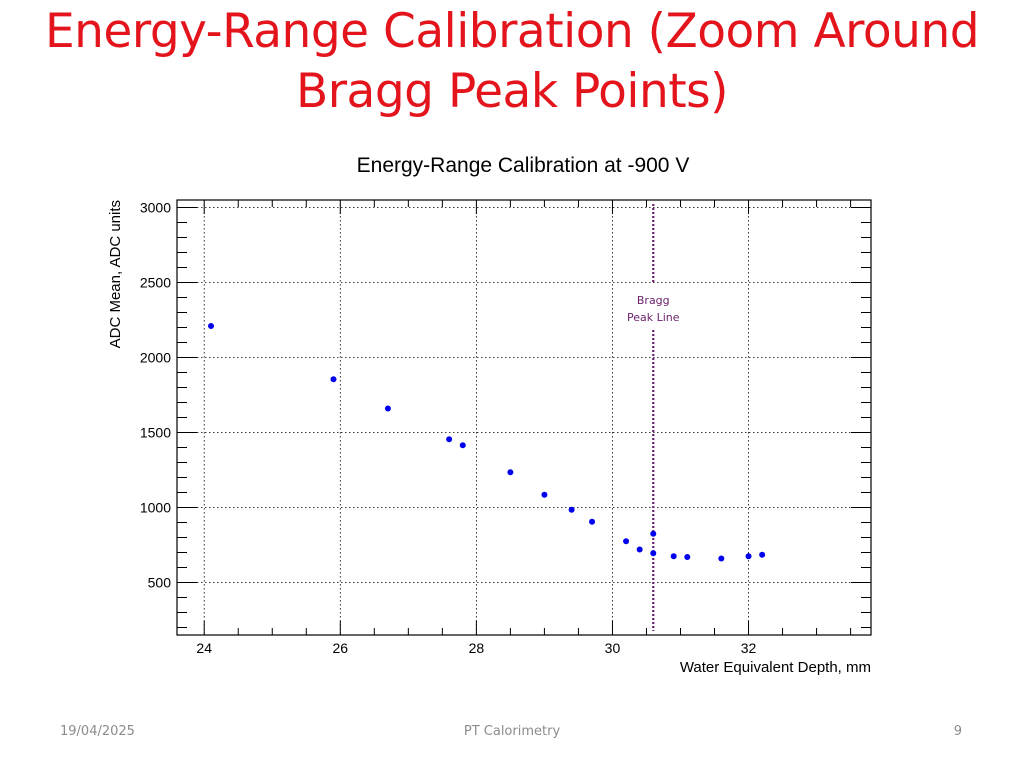  Describe the element at coordinates (512, 91) in the screenshot. I see `slide-title-line-2: Bragg Peak Points)` at that location.